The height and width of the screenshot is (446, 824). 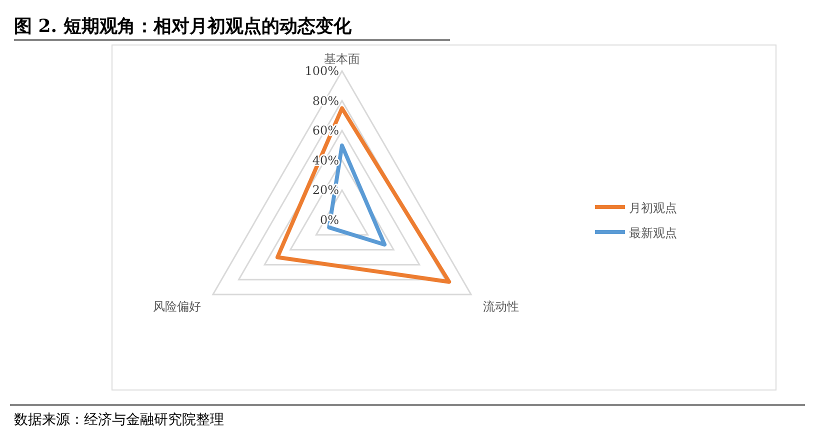 I want to click on y-tick-label: 80%, so click(x=325, y=101).